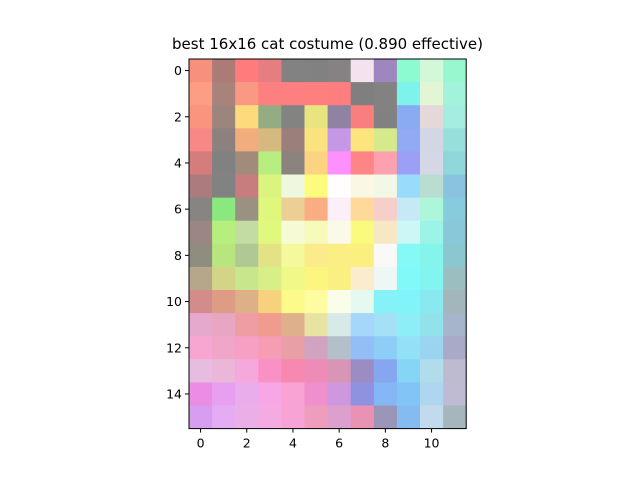 The image size is (640, 480). I want to click on x-tick-label: 6, so click(339, 443).